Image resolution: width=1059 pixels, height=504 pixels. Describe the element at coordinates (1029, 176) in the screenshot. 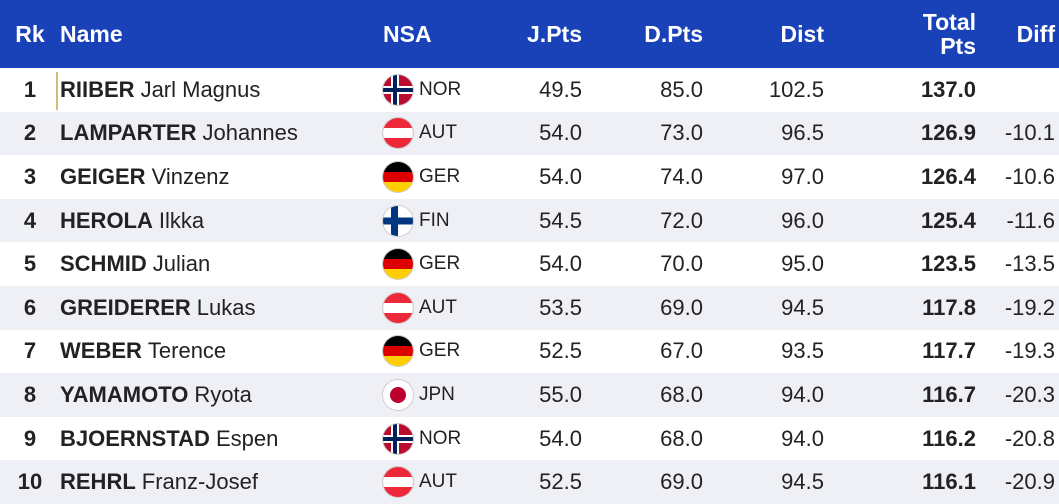

I see `diff-cell: -10.6` at that location.